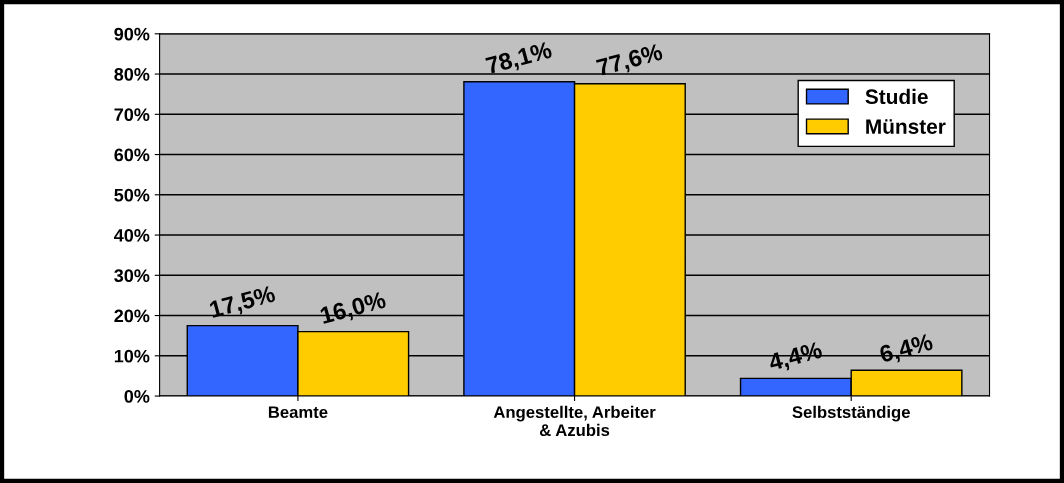  What do you see at coordinates (132, 235) in the screenshot?
I see `y-tick-label: 40%` at bounding box center [132, 235].